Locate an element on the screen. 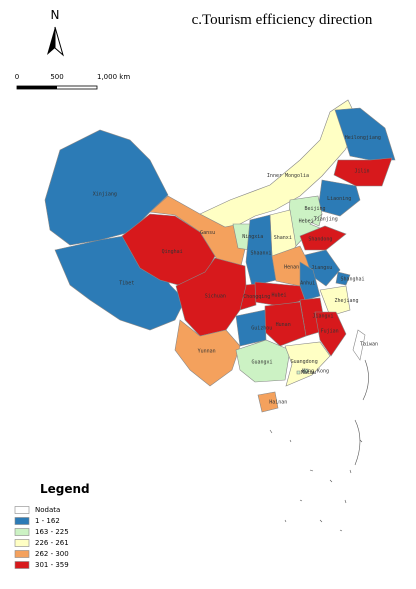 This screenshot has width=416, height=589. scale-label: 1,000 km is located at coordinates (113, 77).